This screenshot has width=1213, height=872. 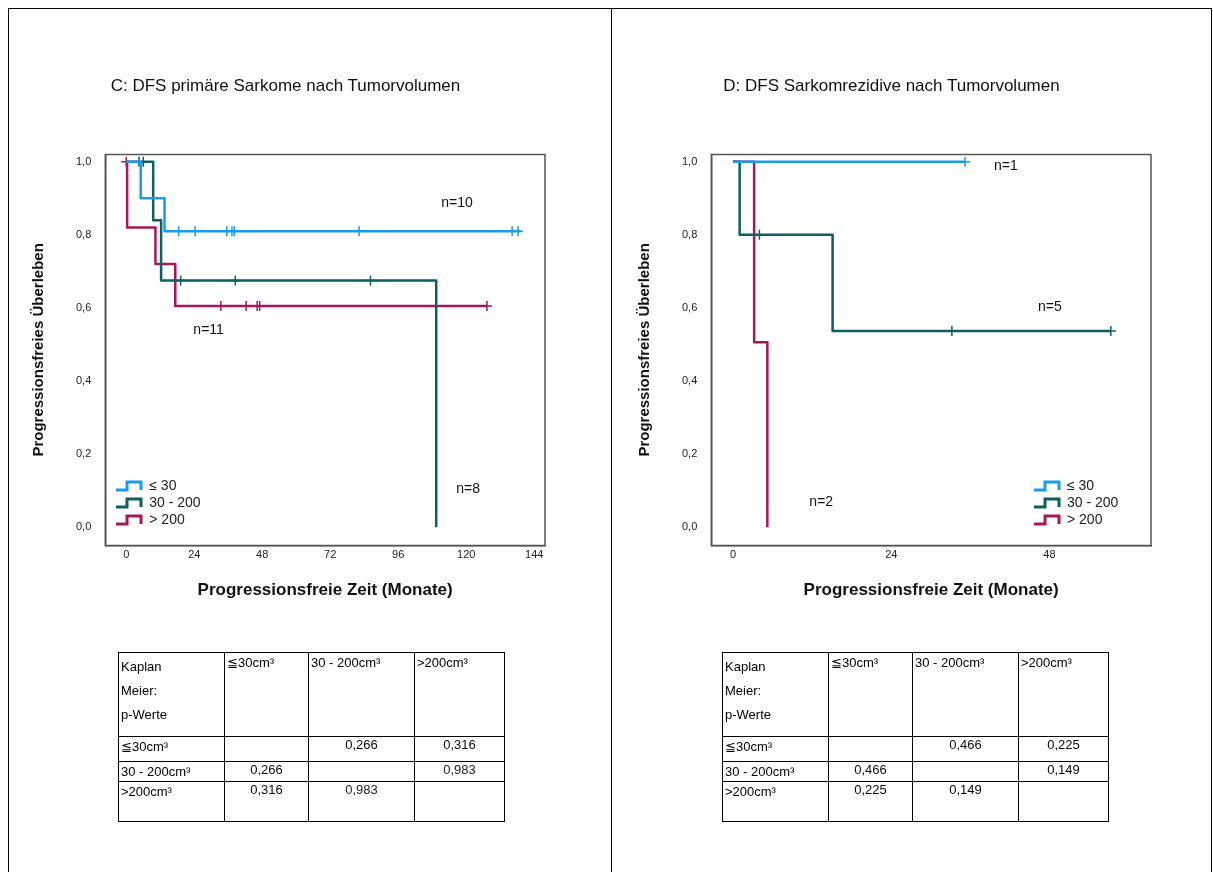 What do you see at coordinates (534, 554) in the screenshot?
I see `x-tick-label: 144` at bounding box center [534, 554].